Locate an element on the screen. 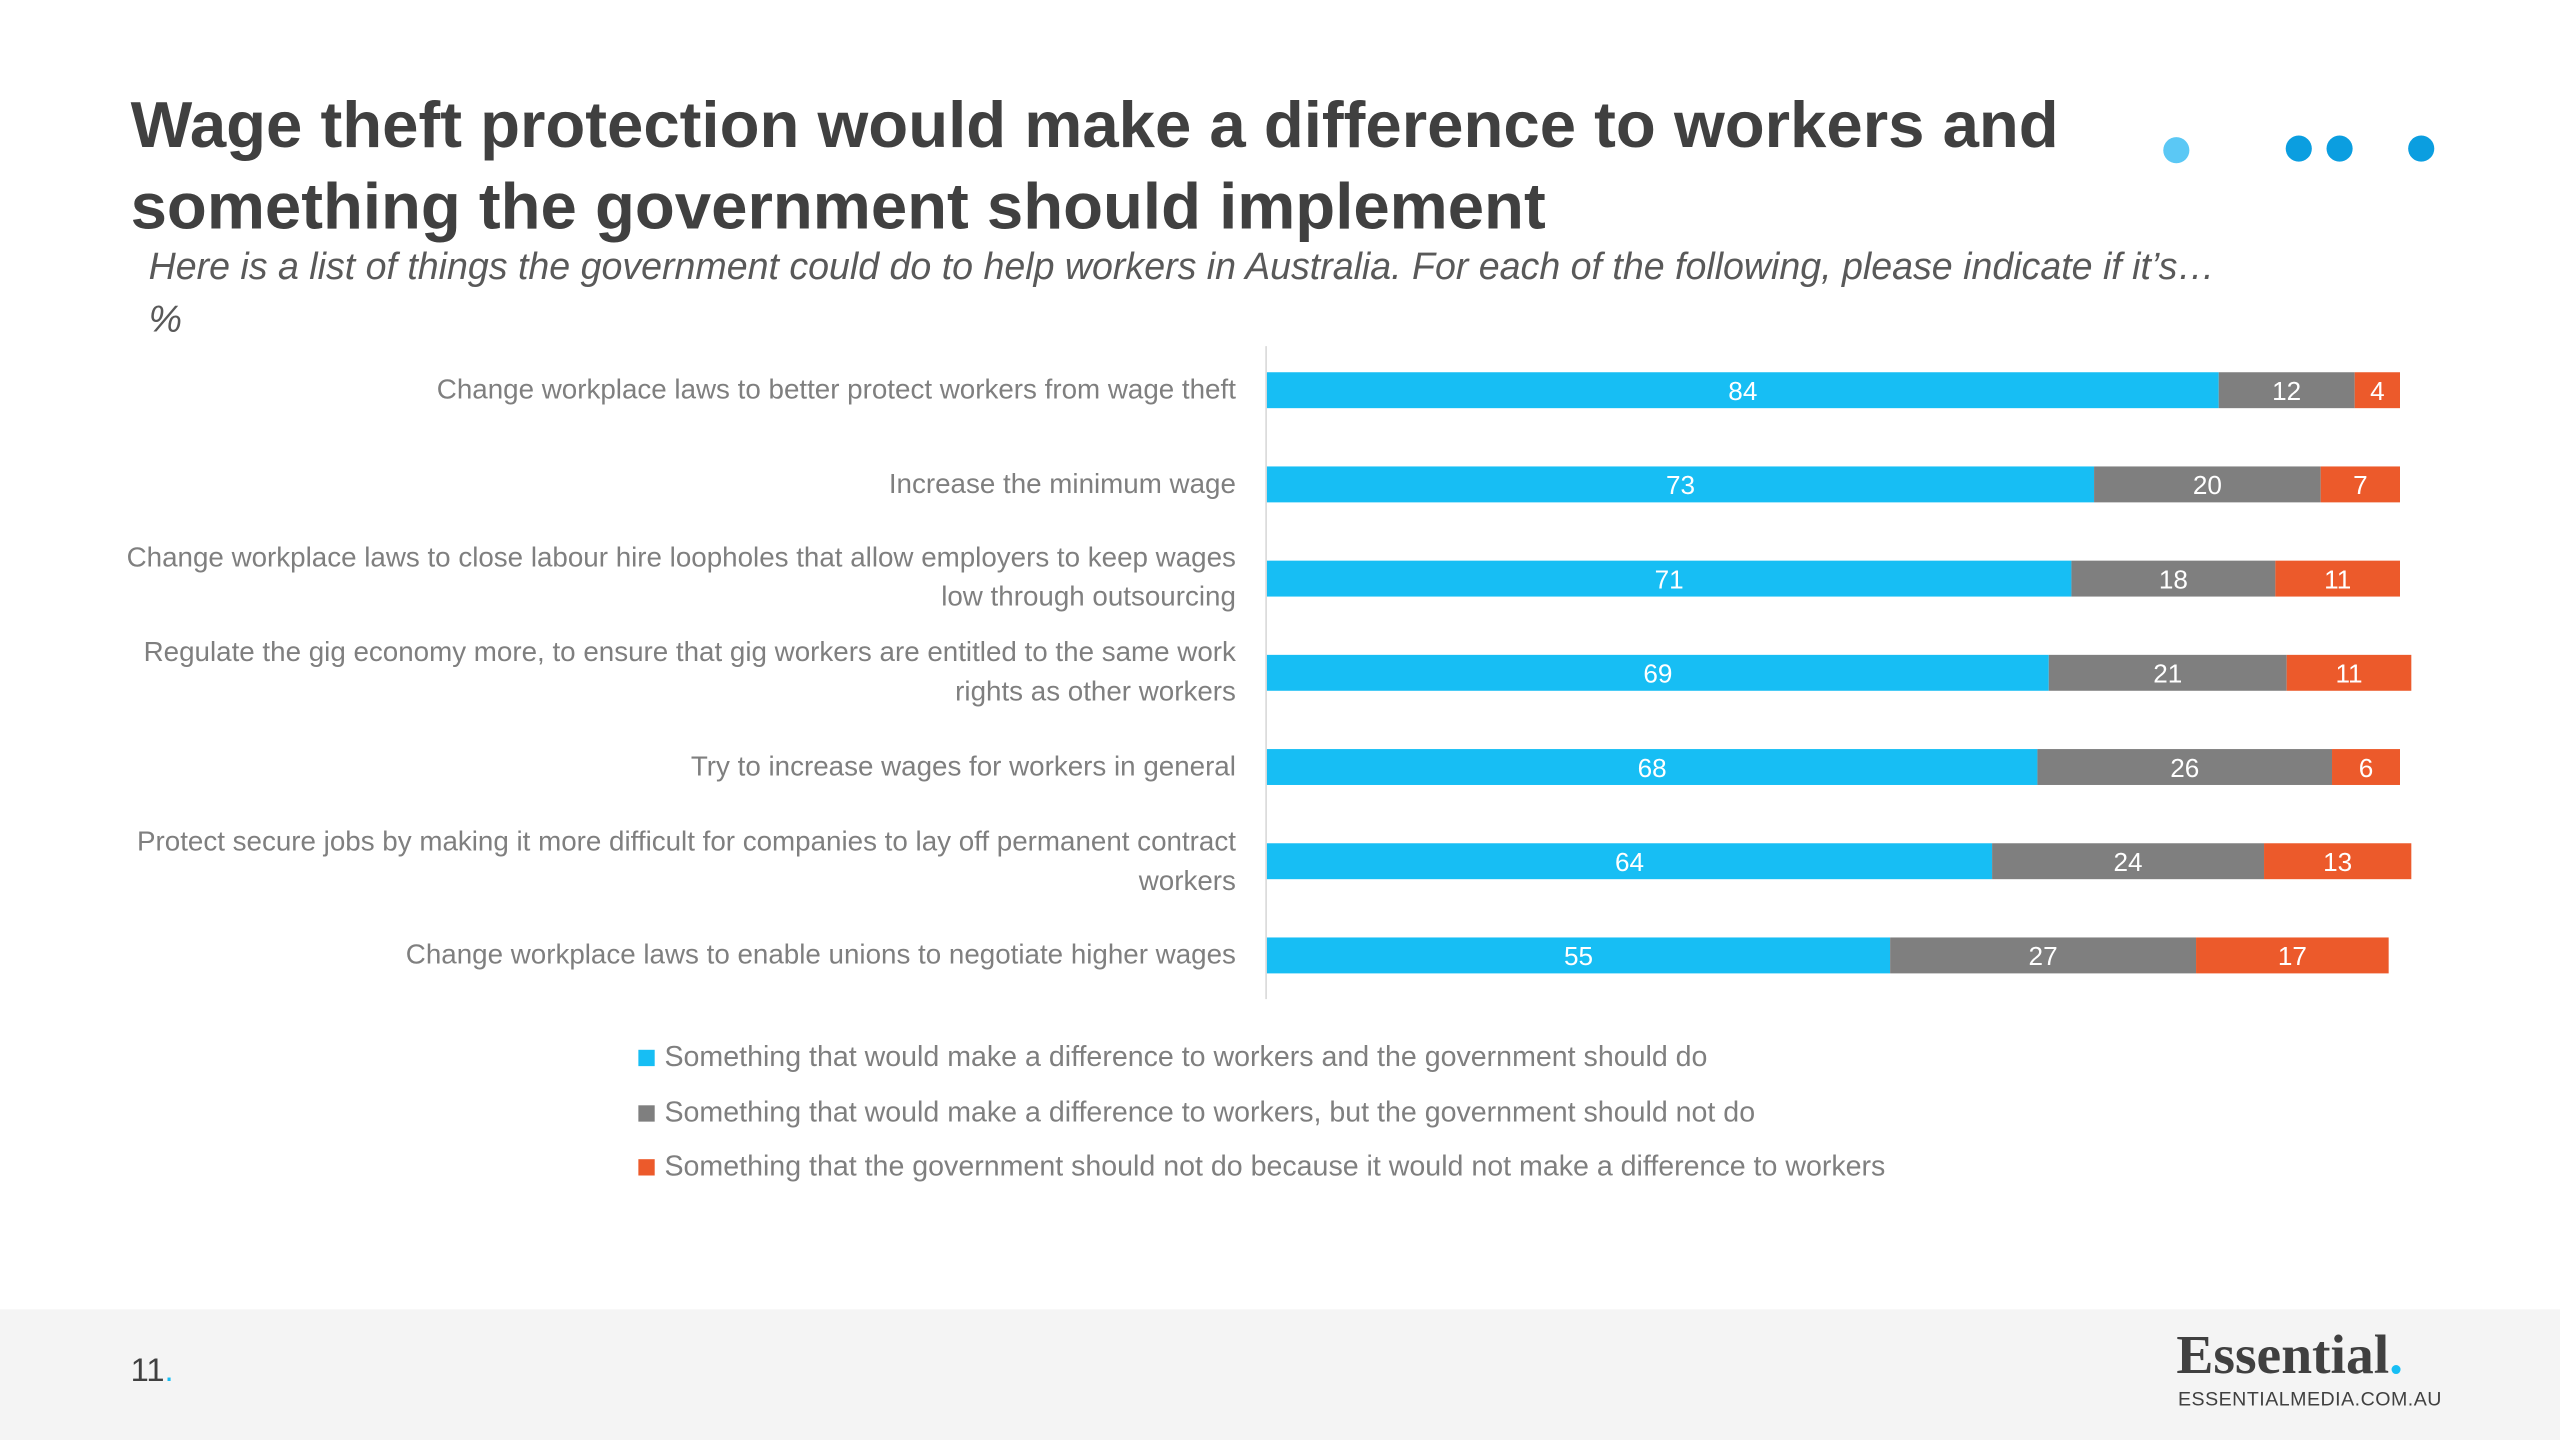 This screenshot has height=1440, width=2560. value-label: 20 is located at coordinates (2207, 485).